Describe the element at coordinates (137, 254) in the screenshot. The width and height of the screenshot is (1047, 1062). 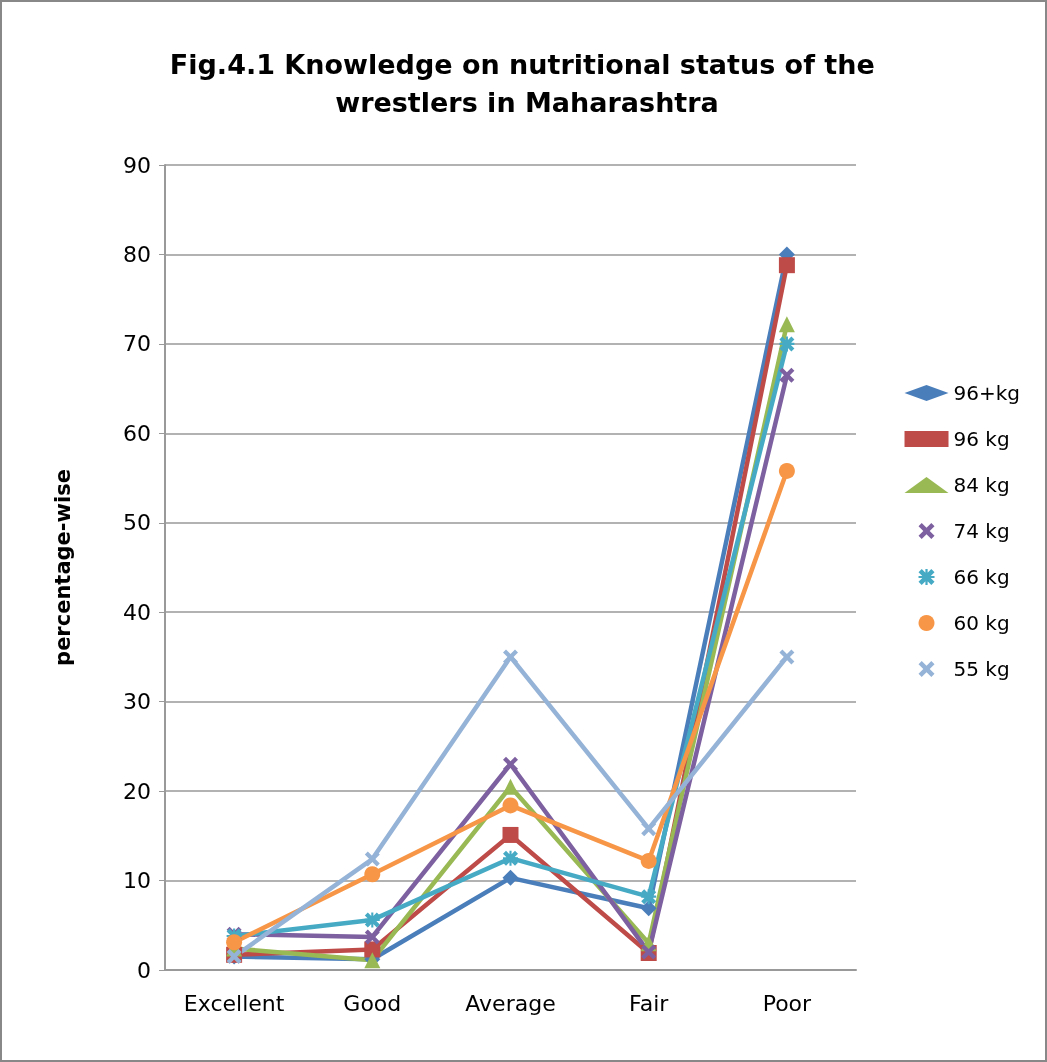
I see `y-tick-label: 80` at that location.